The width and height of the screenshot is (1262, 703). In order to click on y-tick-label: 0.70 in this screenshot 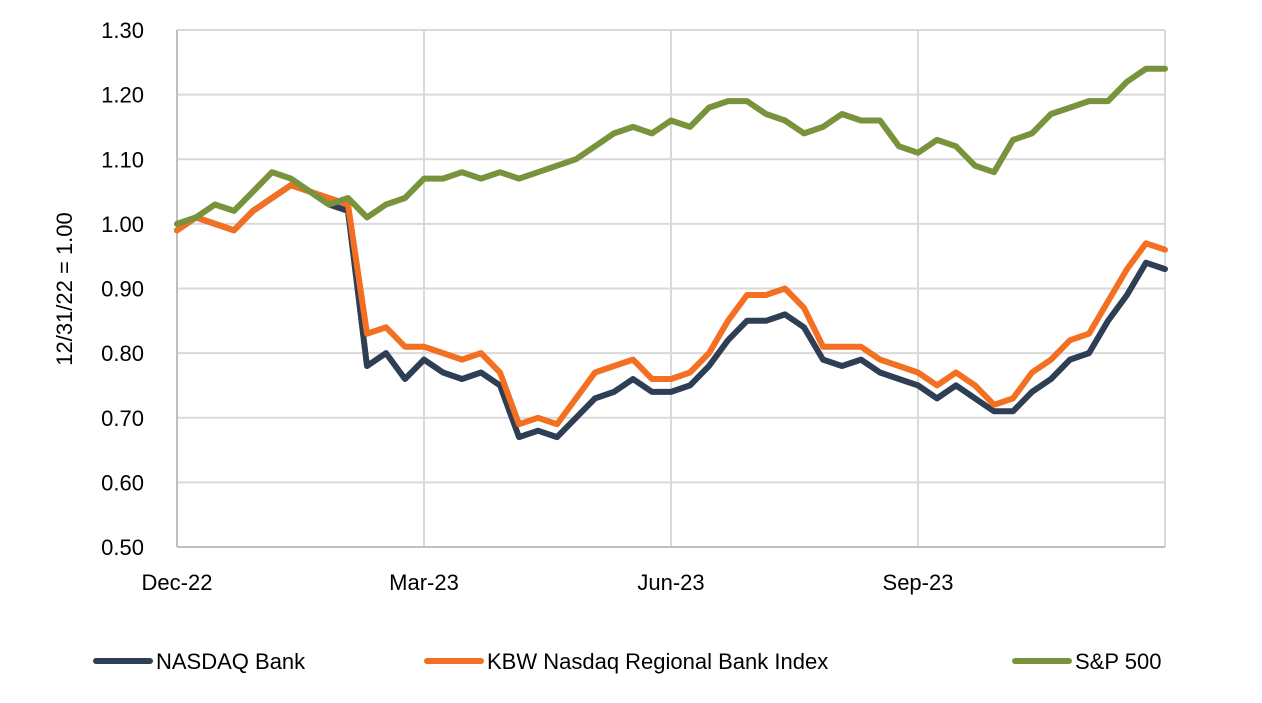, I will do `click(122, 418)`.